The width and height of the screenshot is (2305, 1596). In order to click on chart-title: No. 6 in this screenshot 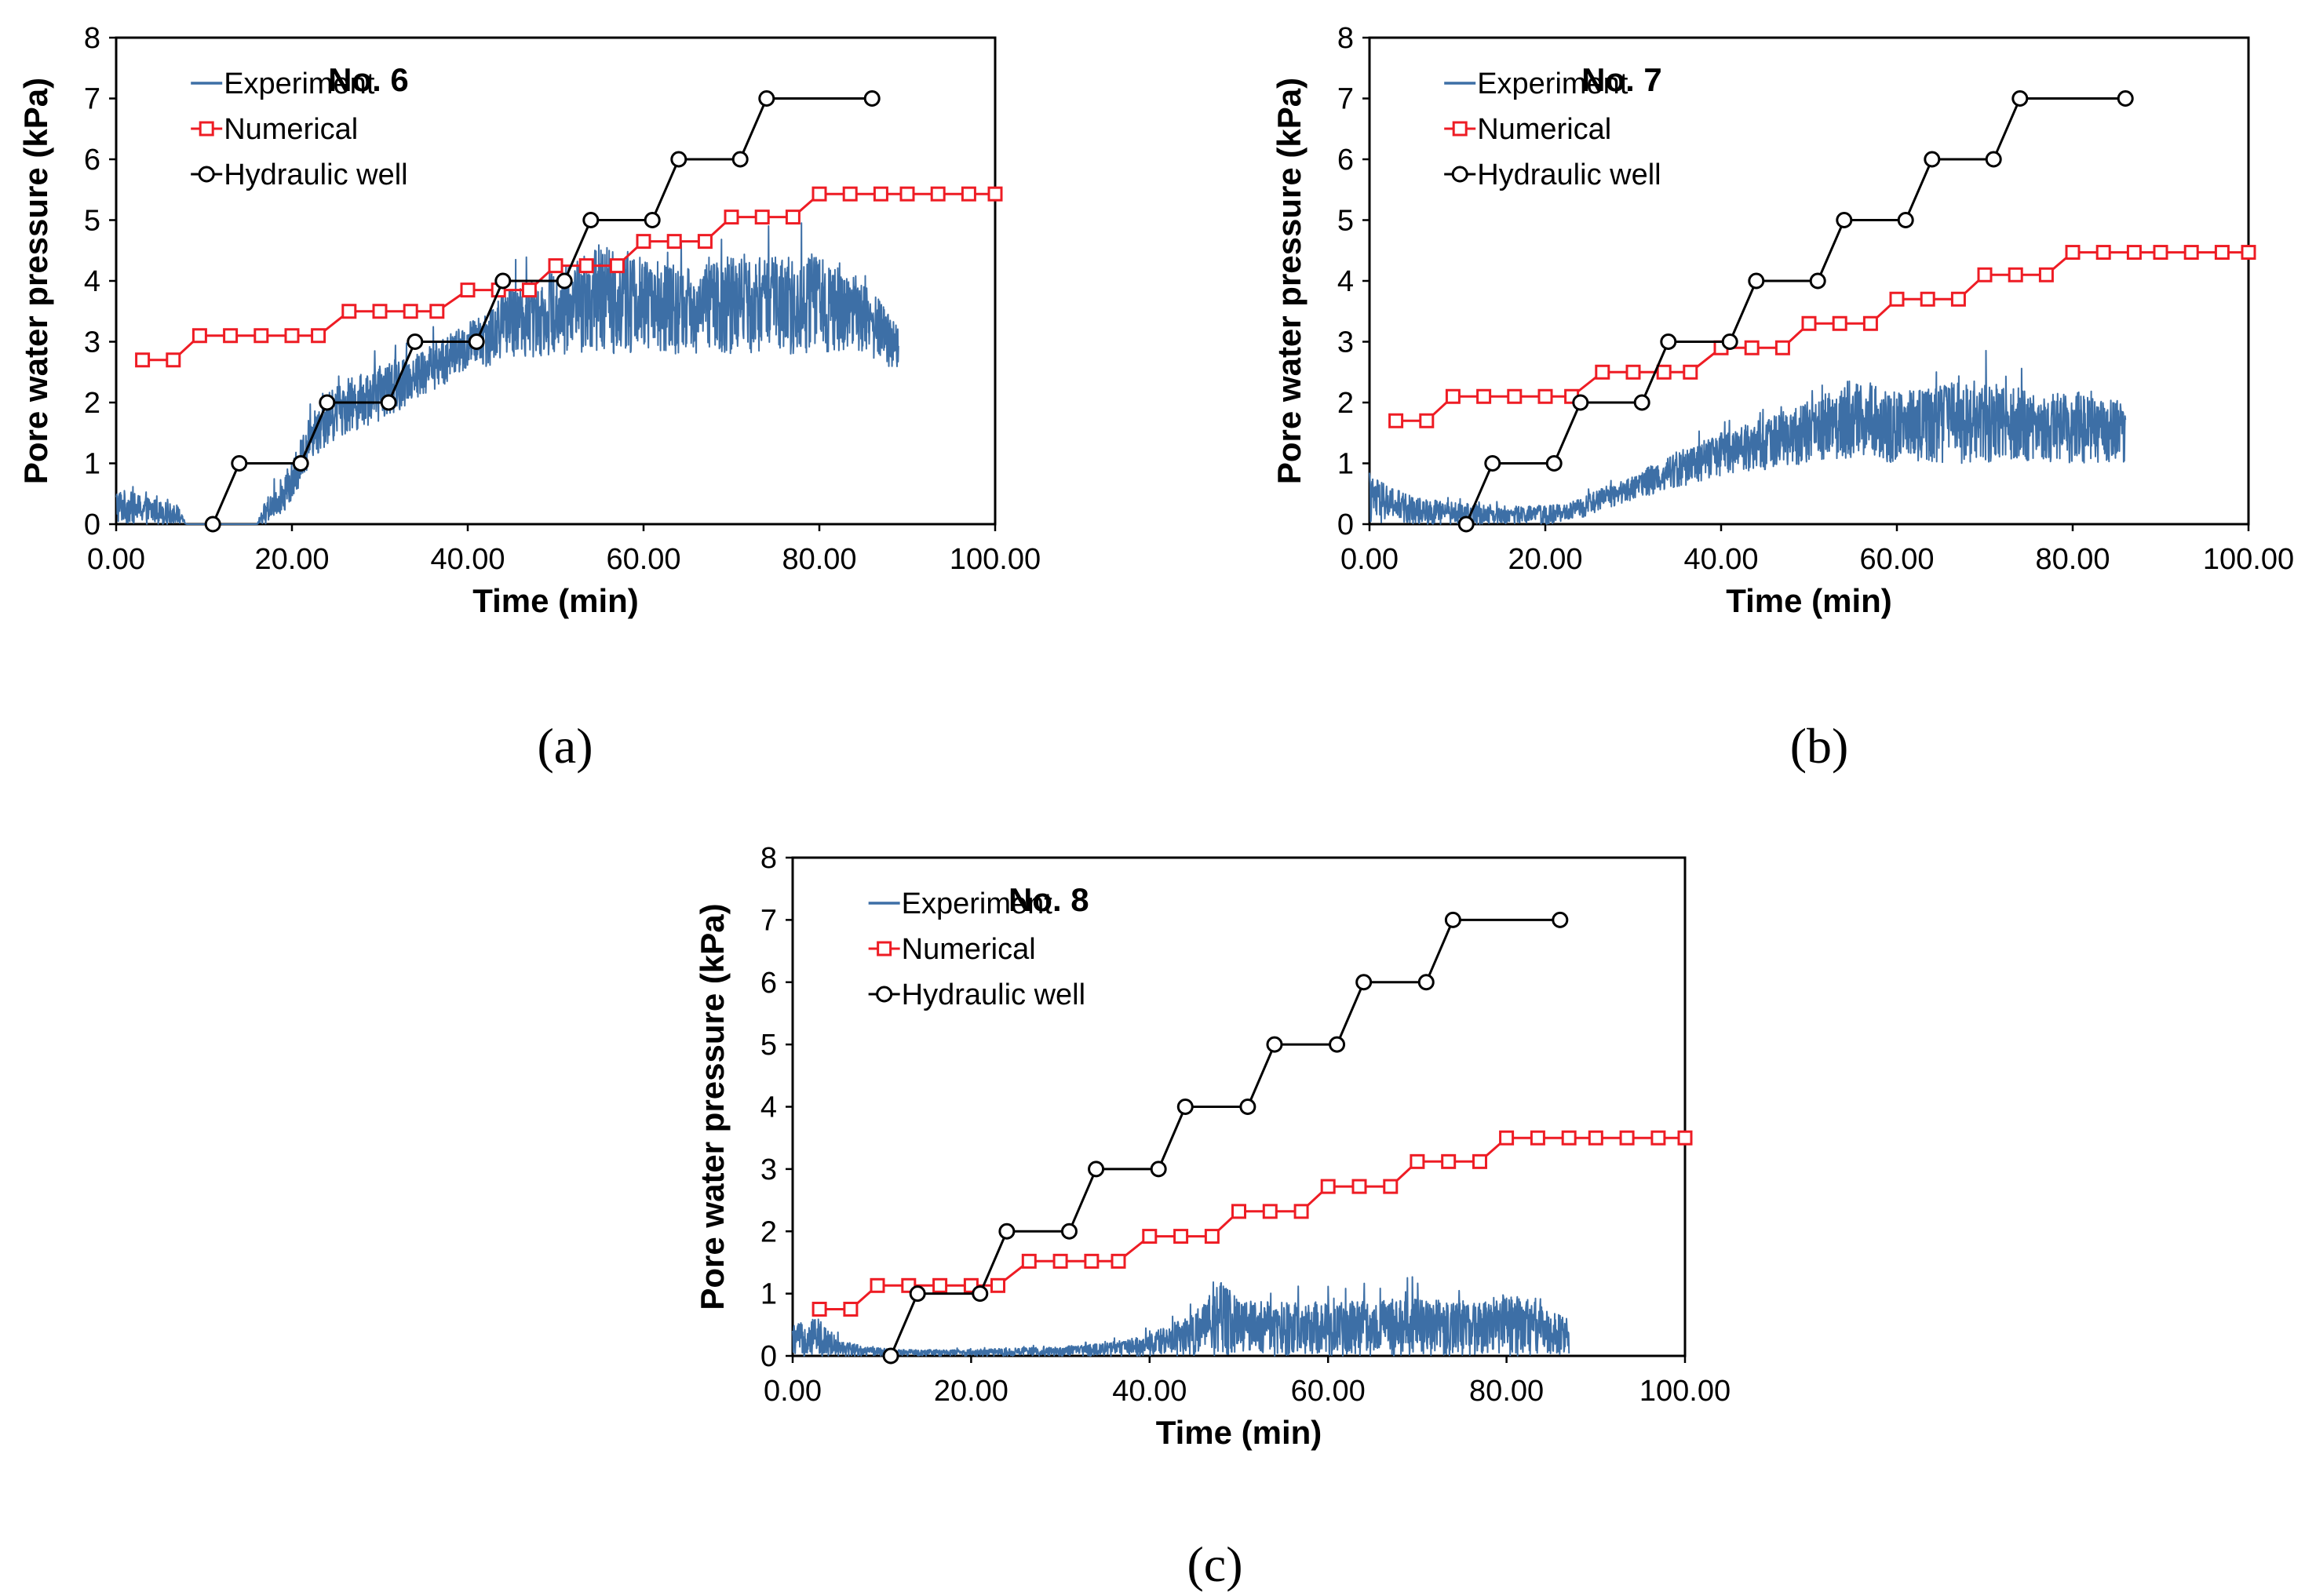, I will do `click(368, 79)`.